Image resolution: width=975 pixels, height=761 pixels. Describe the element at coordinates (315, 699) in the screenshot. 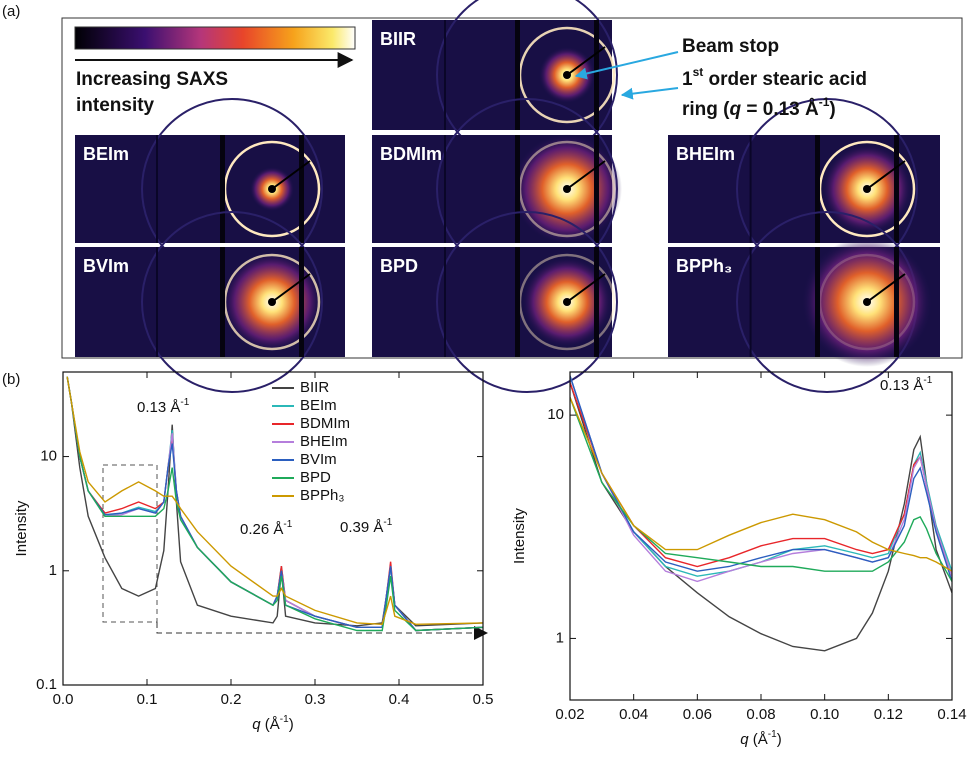

I see `x-tick-label: 0.3` at that location.